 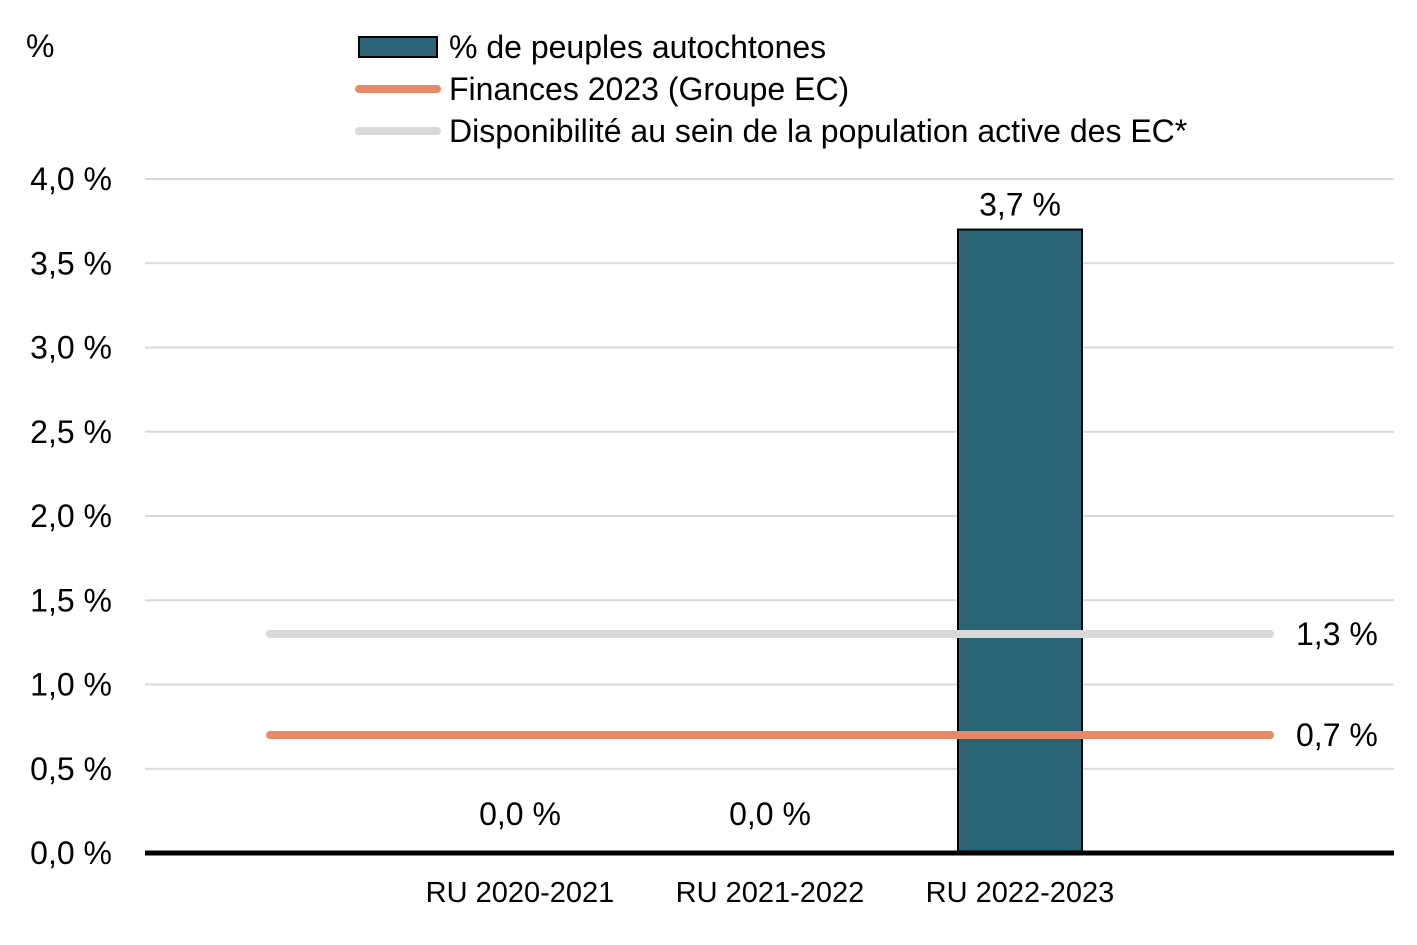 What do you see at coordinates (71, 685) in the screenshot?
I see `y-tick-label: 1,0 %` at bounding box center [71, 685].